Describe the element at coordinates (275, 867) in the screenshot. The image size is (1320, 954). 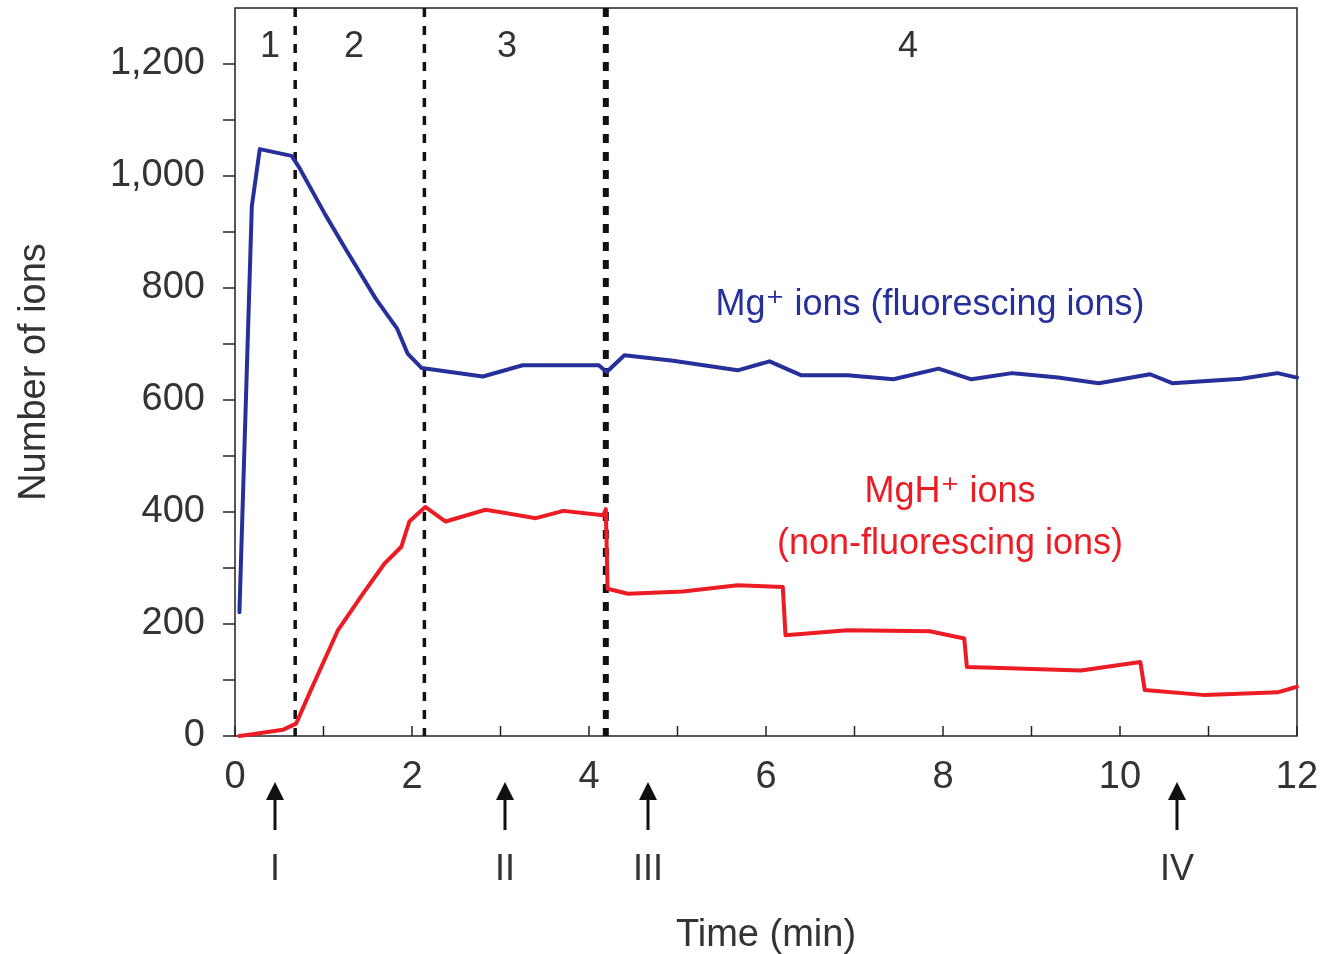
I see `text: I` at that location.